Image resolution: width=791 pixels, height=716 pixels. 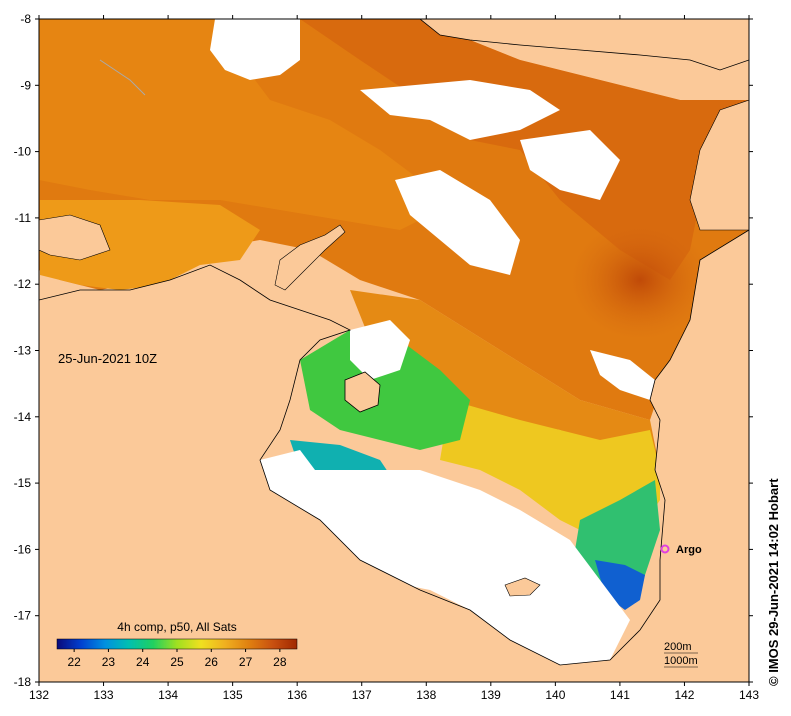 What do you see at coordinates (280, 662) in the screenshot?
I see `legend-tick-label: 28` at bounding box center [280, 662].